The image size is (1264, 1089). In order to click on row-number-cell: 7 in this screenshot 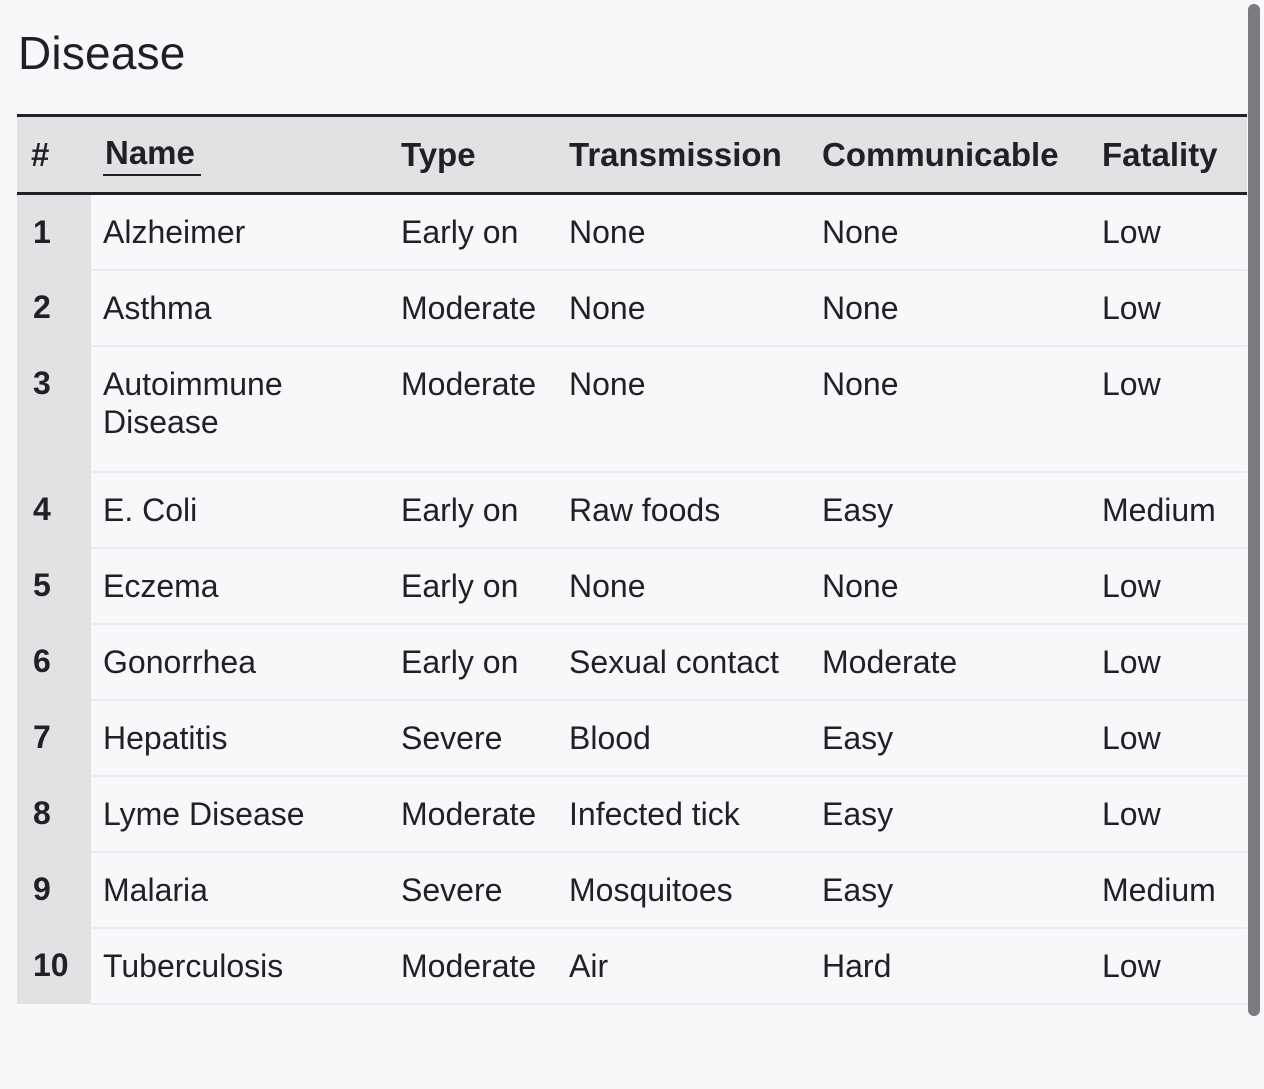, I will do `click(54, 738)`.